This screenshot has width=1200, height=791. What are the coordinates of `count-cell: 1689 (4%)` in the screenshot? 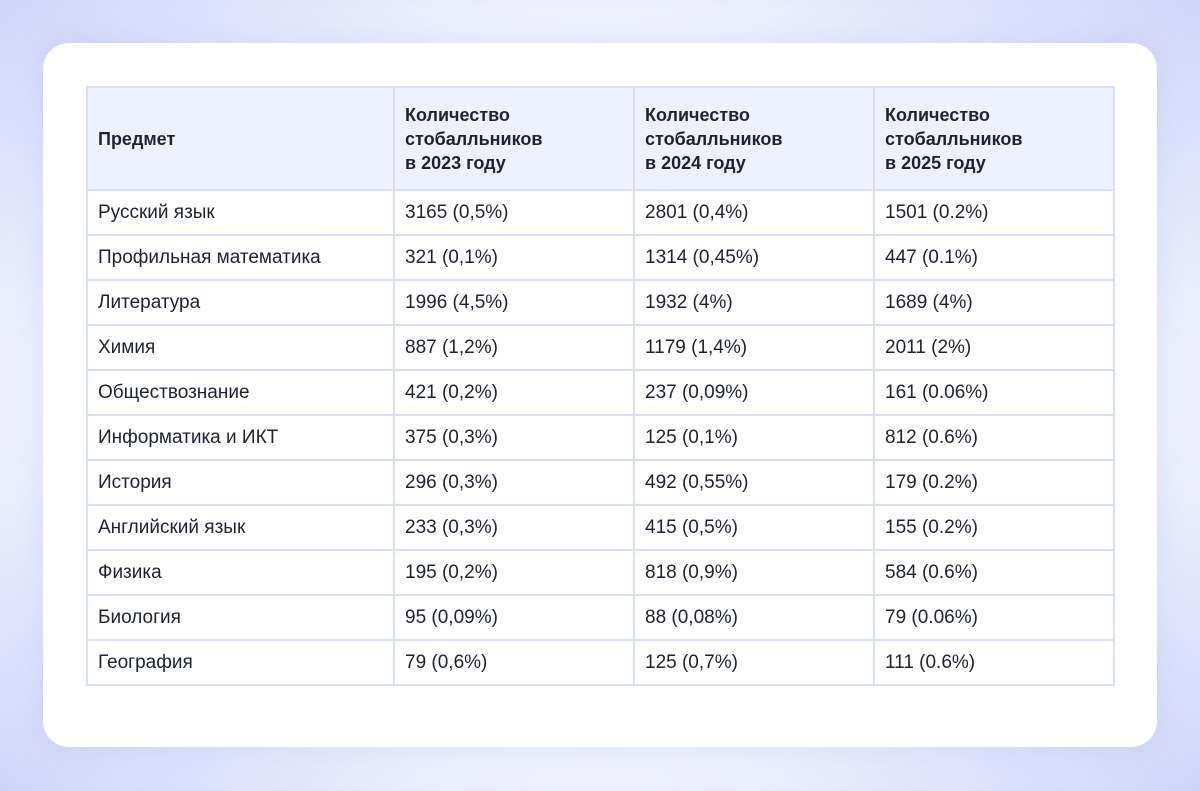 It's located at (994, 302).